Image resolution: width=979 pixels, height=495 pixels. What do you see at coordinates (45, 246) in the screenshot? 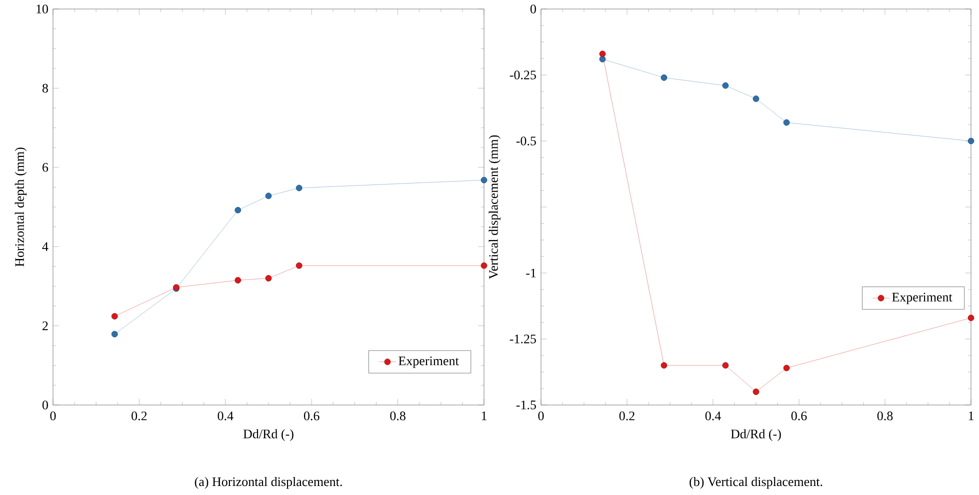
I see `y-tick-label: 4` at bounding box center [45, 246].